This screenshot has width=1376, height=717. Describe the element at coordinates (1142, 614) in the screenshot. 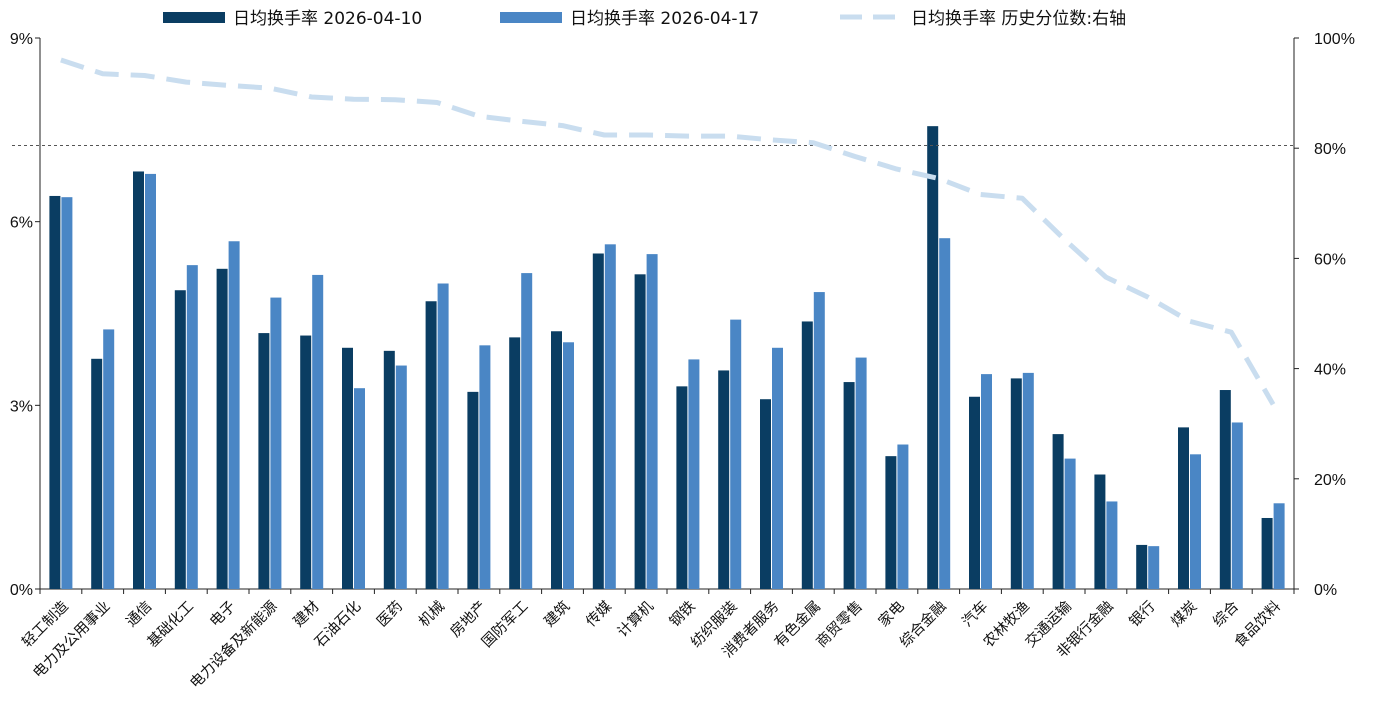

I see `category-label: 银行` at that location.